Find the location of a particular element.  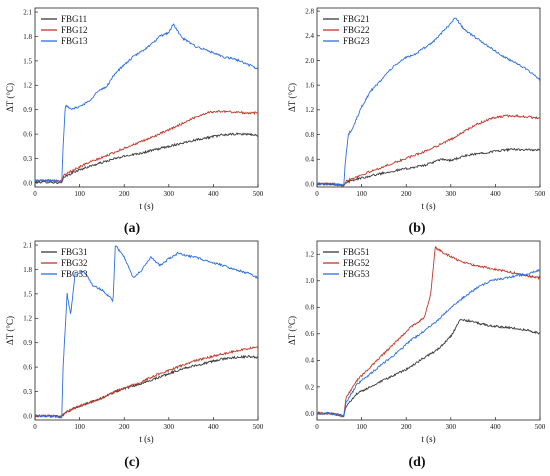

y-tick-label: 1.0 is located at coordinates (309, 281).